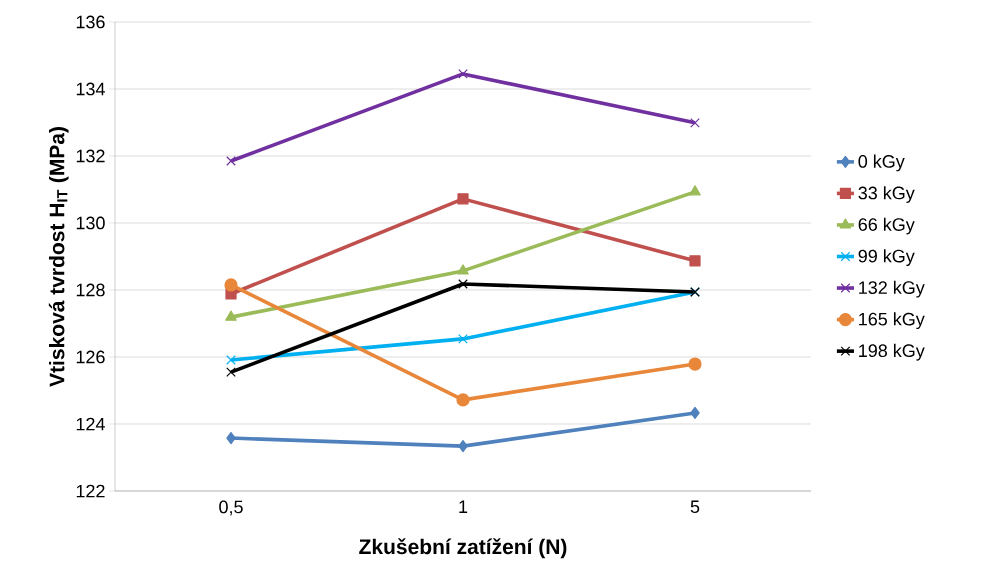 This screenshot has width=1008, height=586. I want to click on x-tick-label: 5, so click(695, 507).